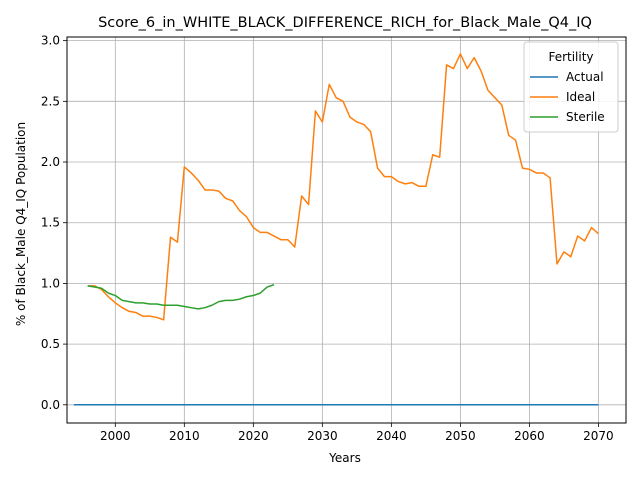 The height and width of the screenshot is (484, 640). What do you see at coordinates (50, 223) in the screenshot?
I see `y-tick-label: 1.5` at bounding box center [50, 223].